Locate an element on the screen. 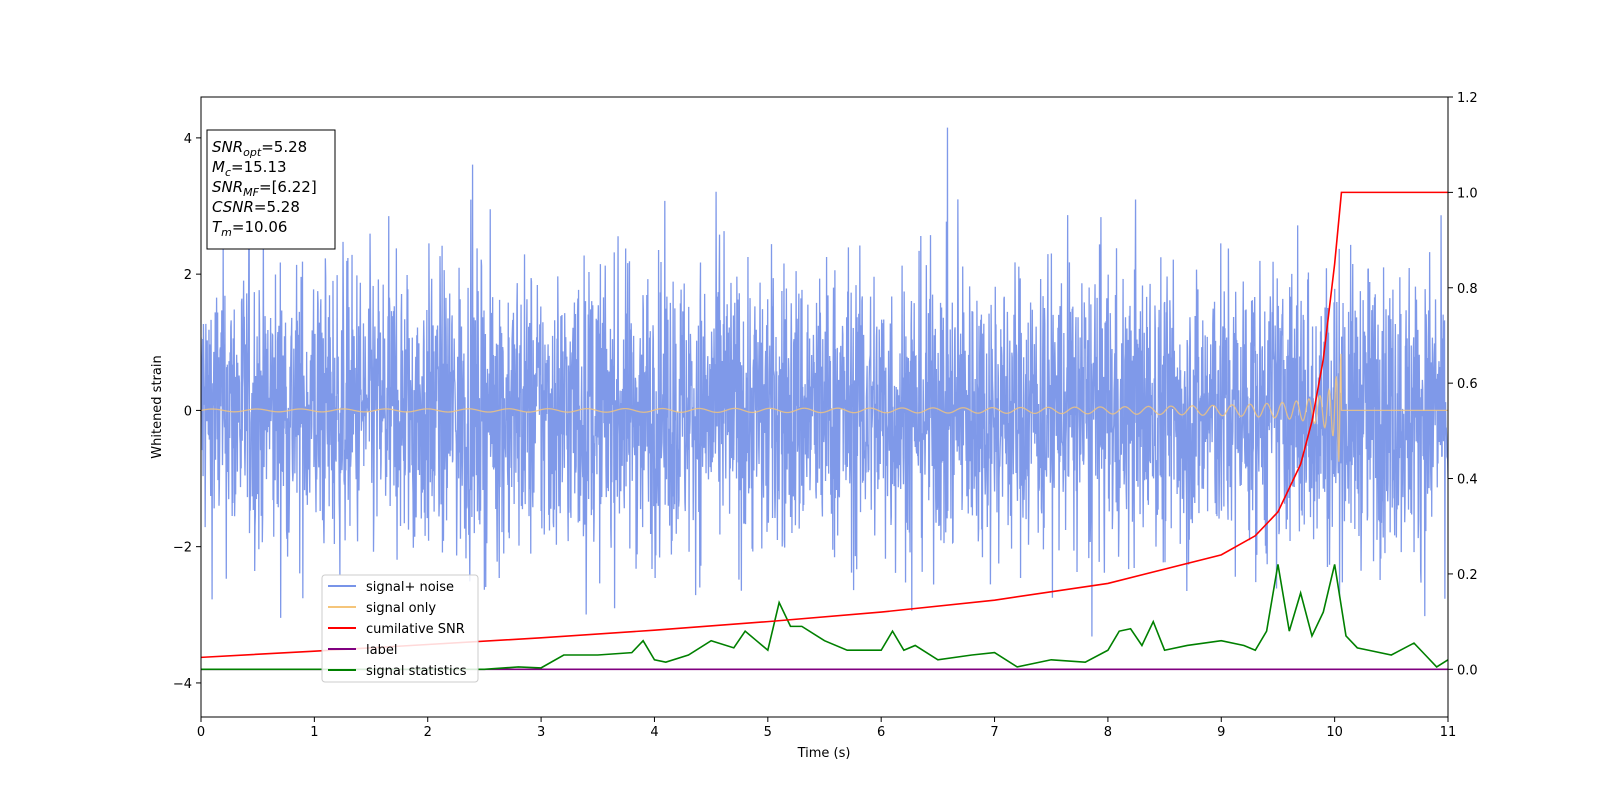 This screenshot has width=1600, height=800. x-tick-label: 4 is located at coordinates (654, 732).